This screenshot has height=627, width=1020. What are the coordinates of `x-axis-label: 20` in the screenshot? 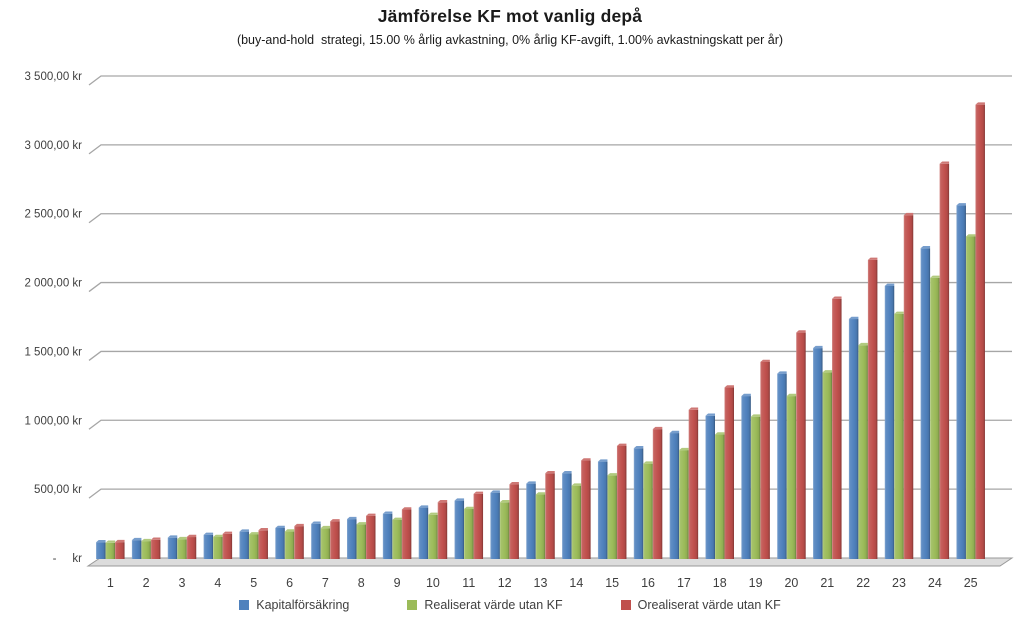 It's located at (791, 583).